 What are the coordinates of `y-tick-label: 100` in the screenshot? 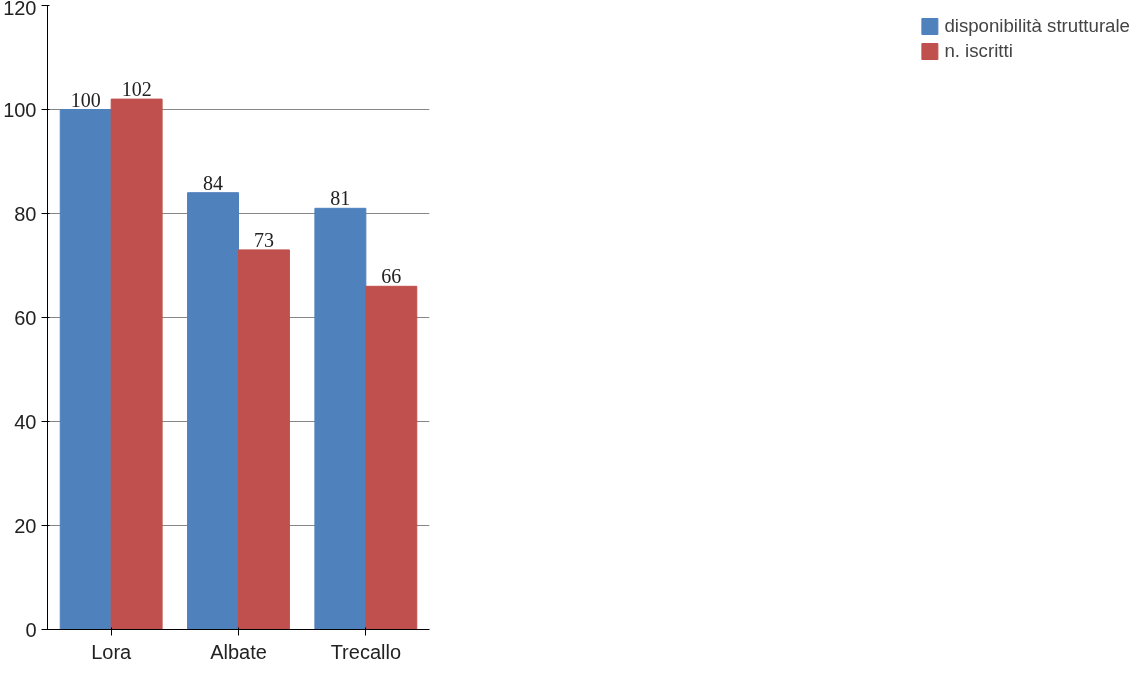 It's located at (20, 109).